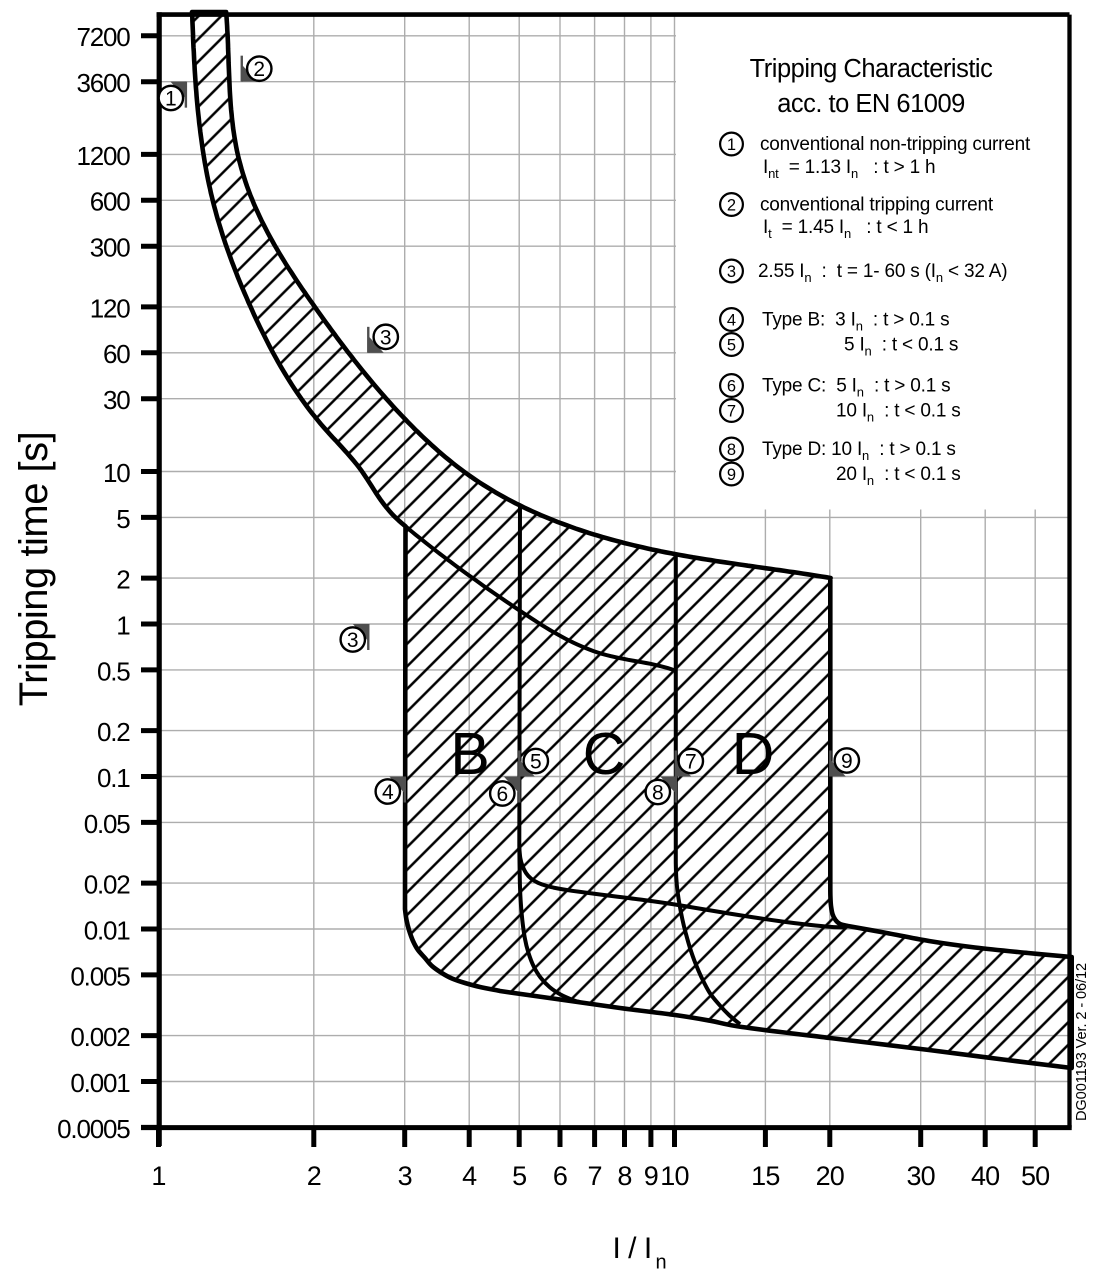 This screenshot has height=1285, width=1103. What do you see at coordinates (830, 1176) in the screenshot?
I see `svg-text: 20` at bounding box center [830, 1176].